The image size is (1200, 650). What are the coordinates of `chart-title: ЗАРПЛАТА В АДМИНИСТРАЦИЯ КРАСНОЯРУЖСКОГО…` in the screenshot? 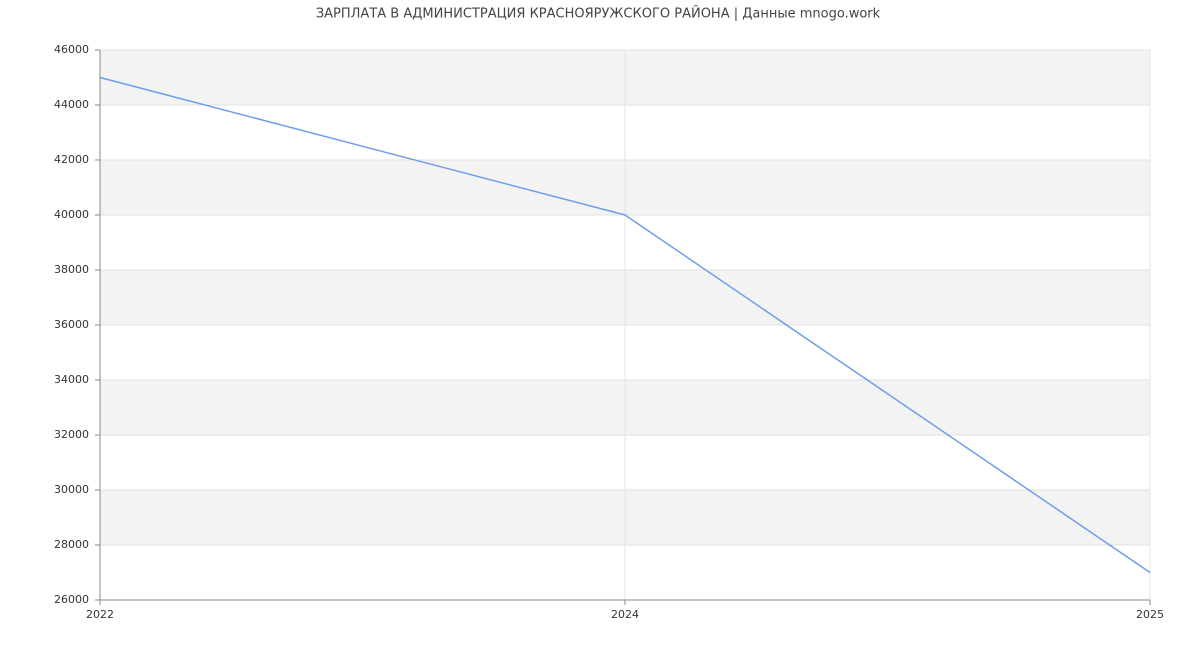 It's located at (598, 14).